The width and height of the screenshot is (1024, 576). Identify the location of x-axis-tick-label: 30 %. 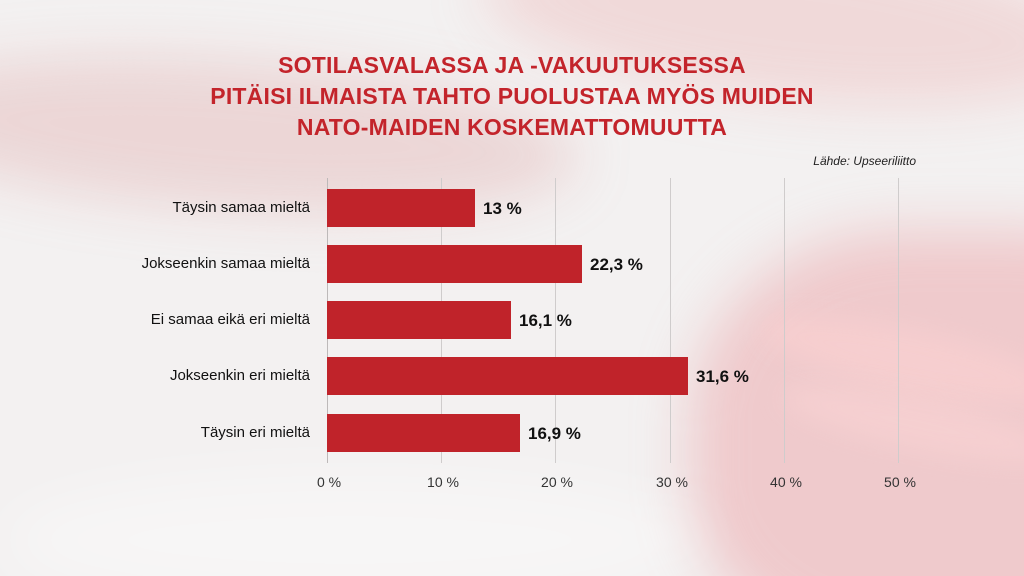
(672, 482).